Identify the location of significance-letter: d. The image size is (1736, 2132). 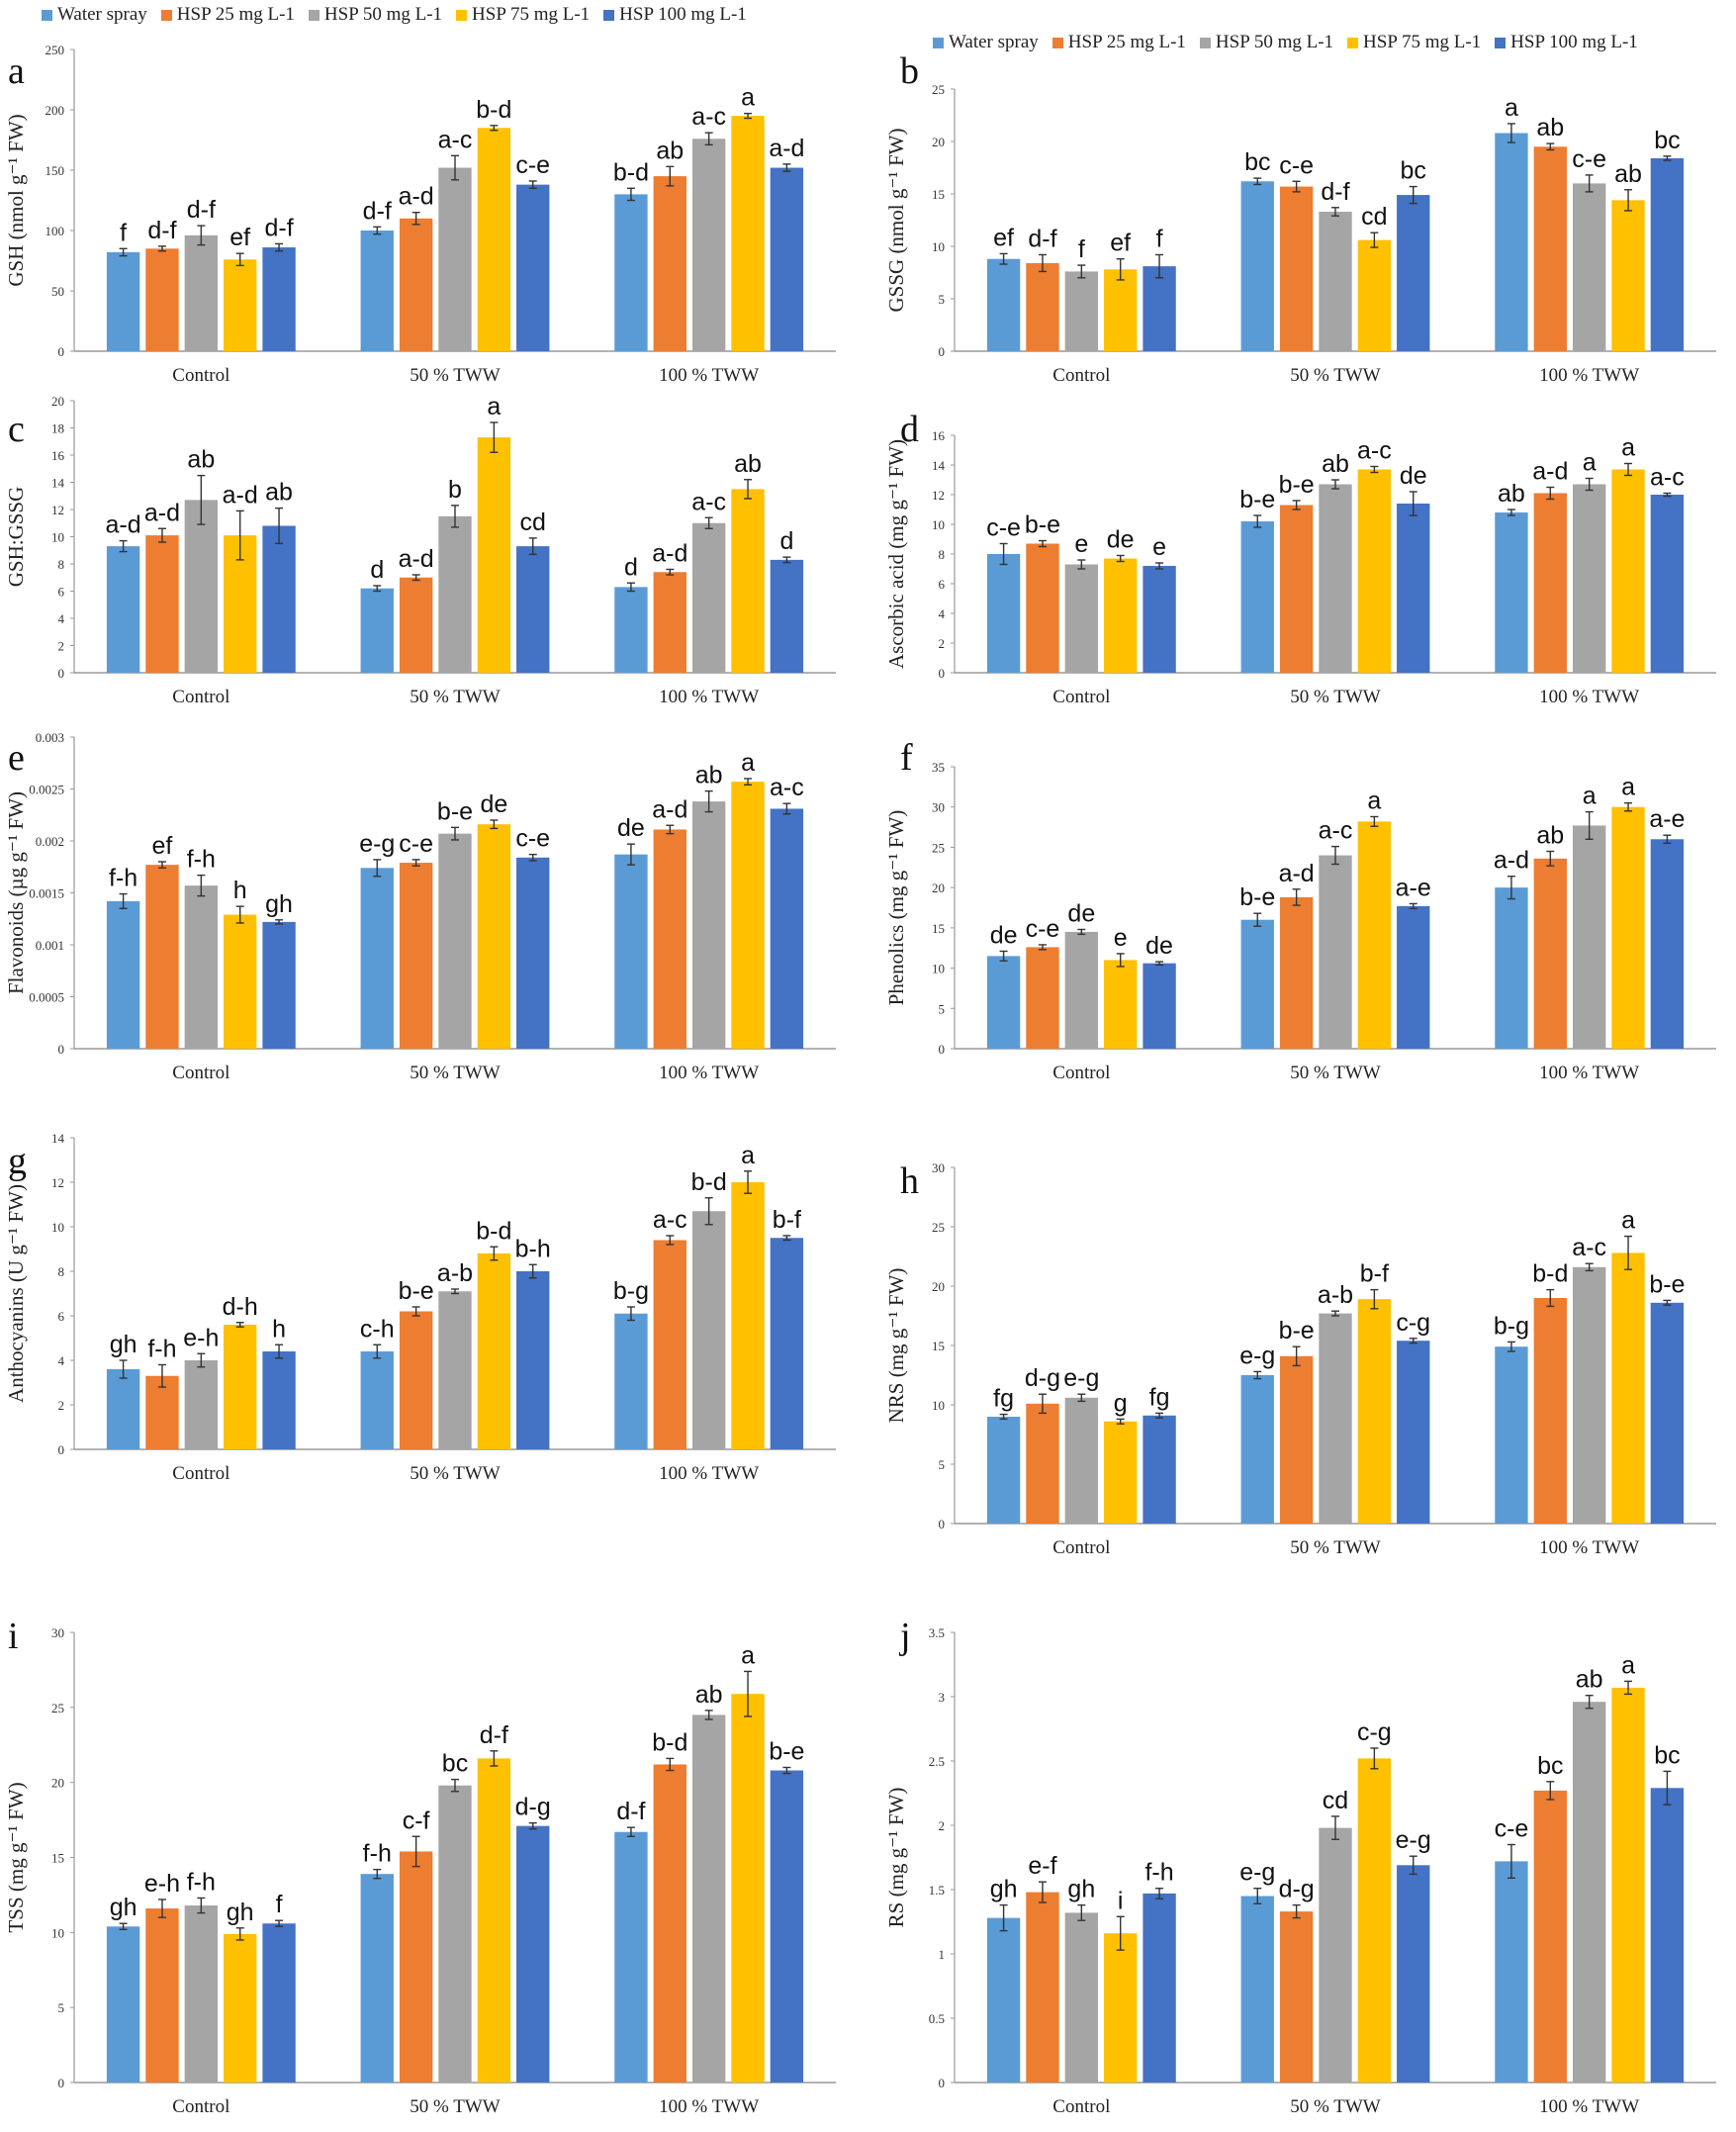
(786, 541).